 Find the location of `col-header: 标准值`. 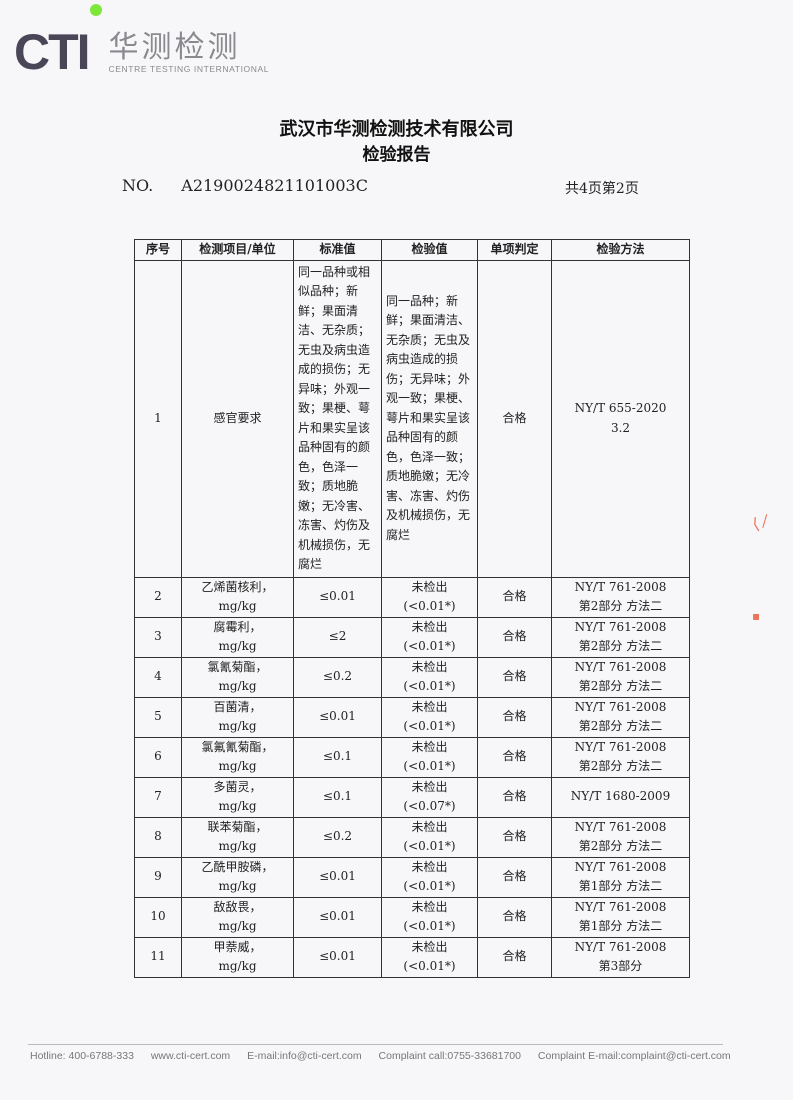

col-header: 标准值 is located at coordinates (337, 250).